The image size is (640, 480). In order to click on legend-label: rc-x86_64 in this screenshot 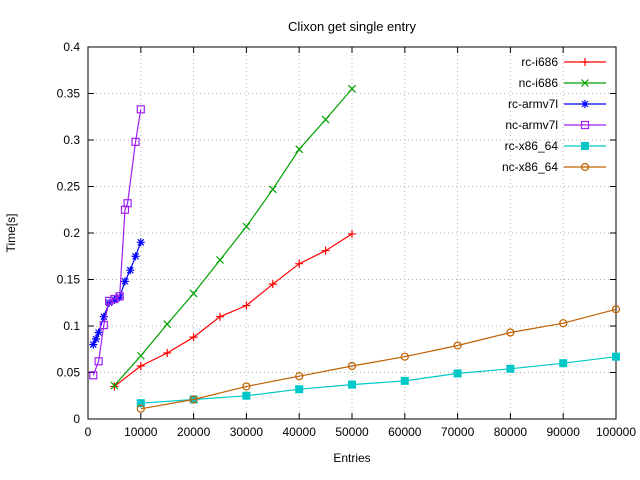, I will do `click(532, 146)`.